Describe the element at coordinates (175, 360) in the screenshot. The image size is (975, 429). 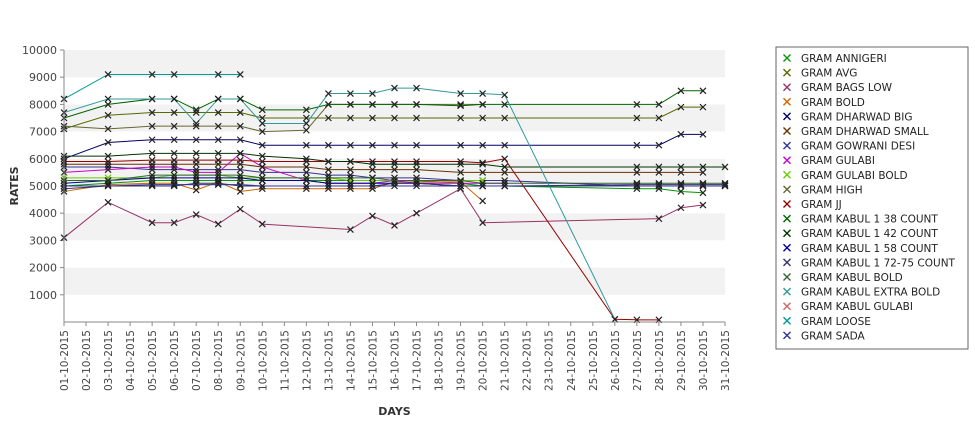
I see `x-tick-label: 06-10-2015` at that location.